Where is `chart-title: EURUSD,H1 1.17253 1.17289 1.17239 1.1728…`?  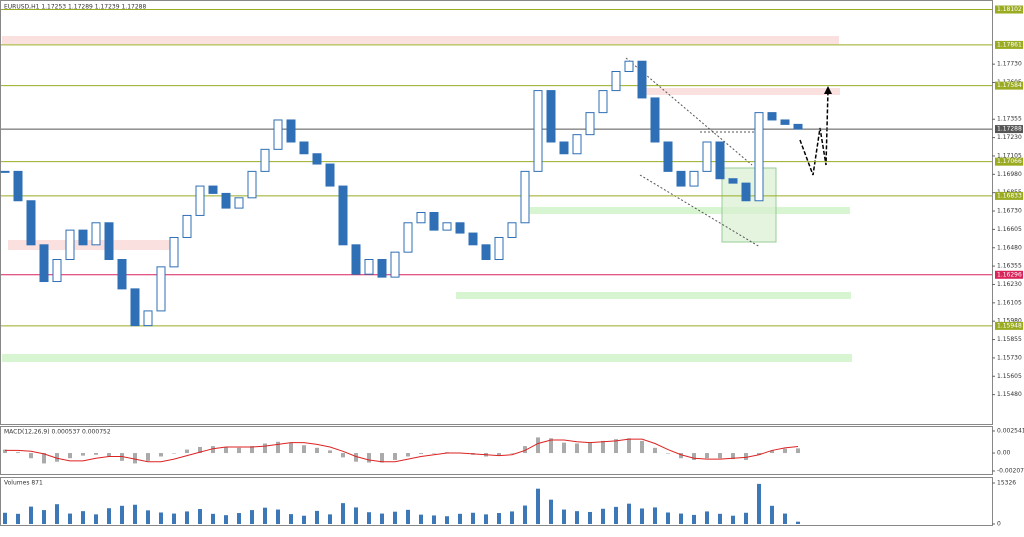 chart-title: EURUSD,H1 1.17253 1.17289 1.17239 1.1728… is located at coordinates (75, 7).